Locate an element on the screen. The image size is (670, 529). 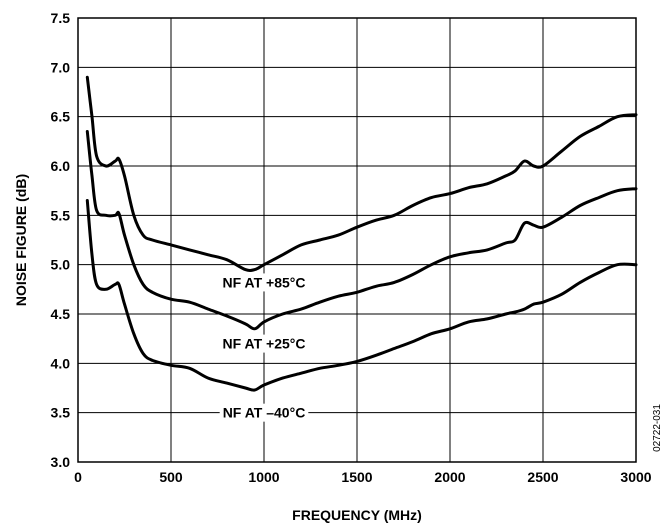
y-tick-label: 3.0 is located at coordinates (61, 462).